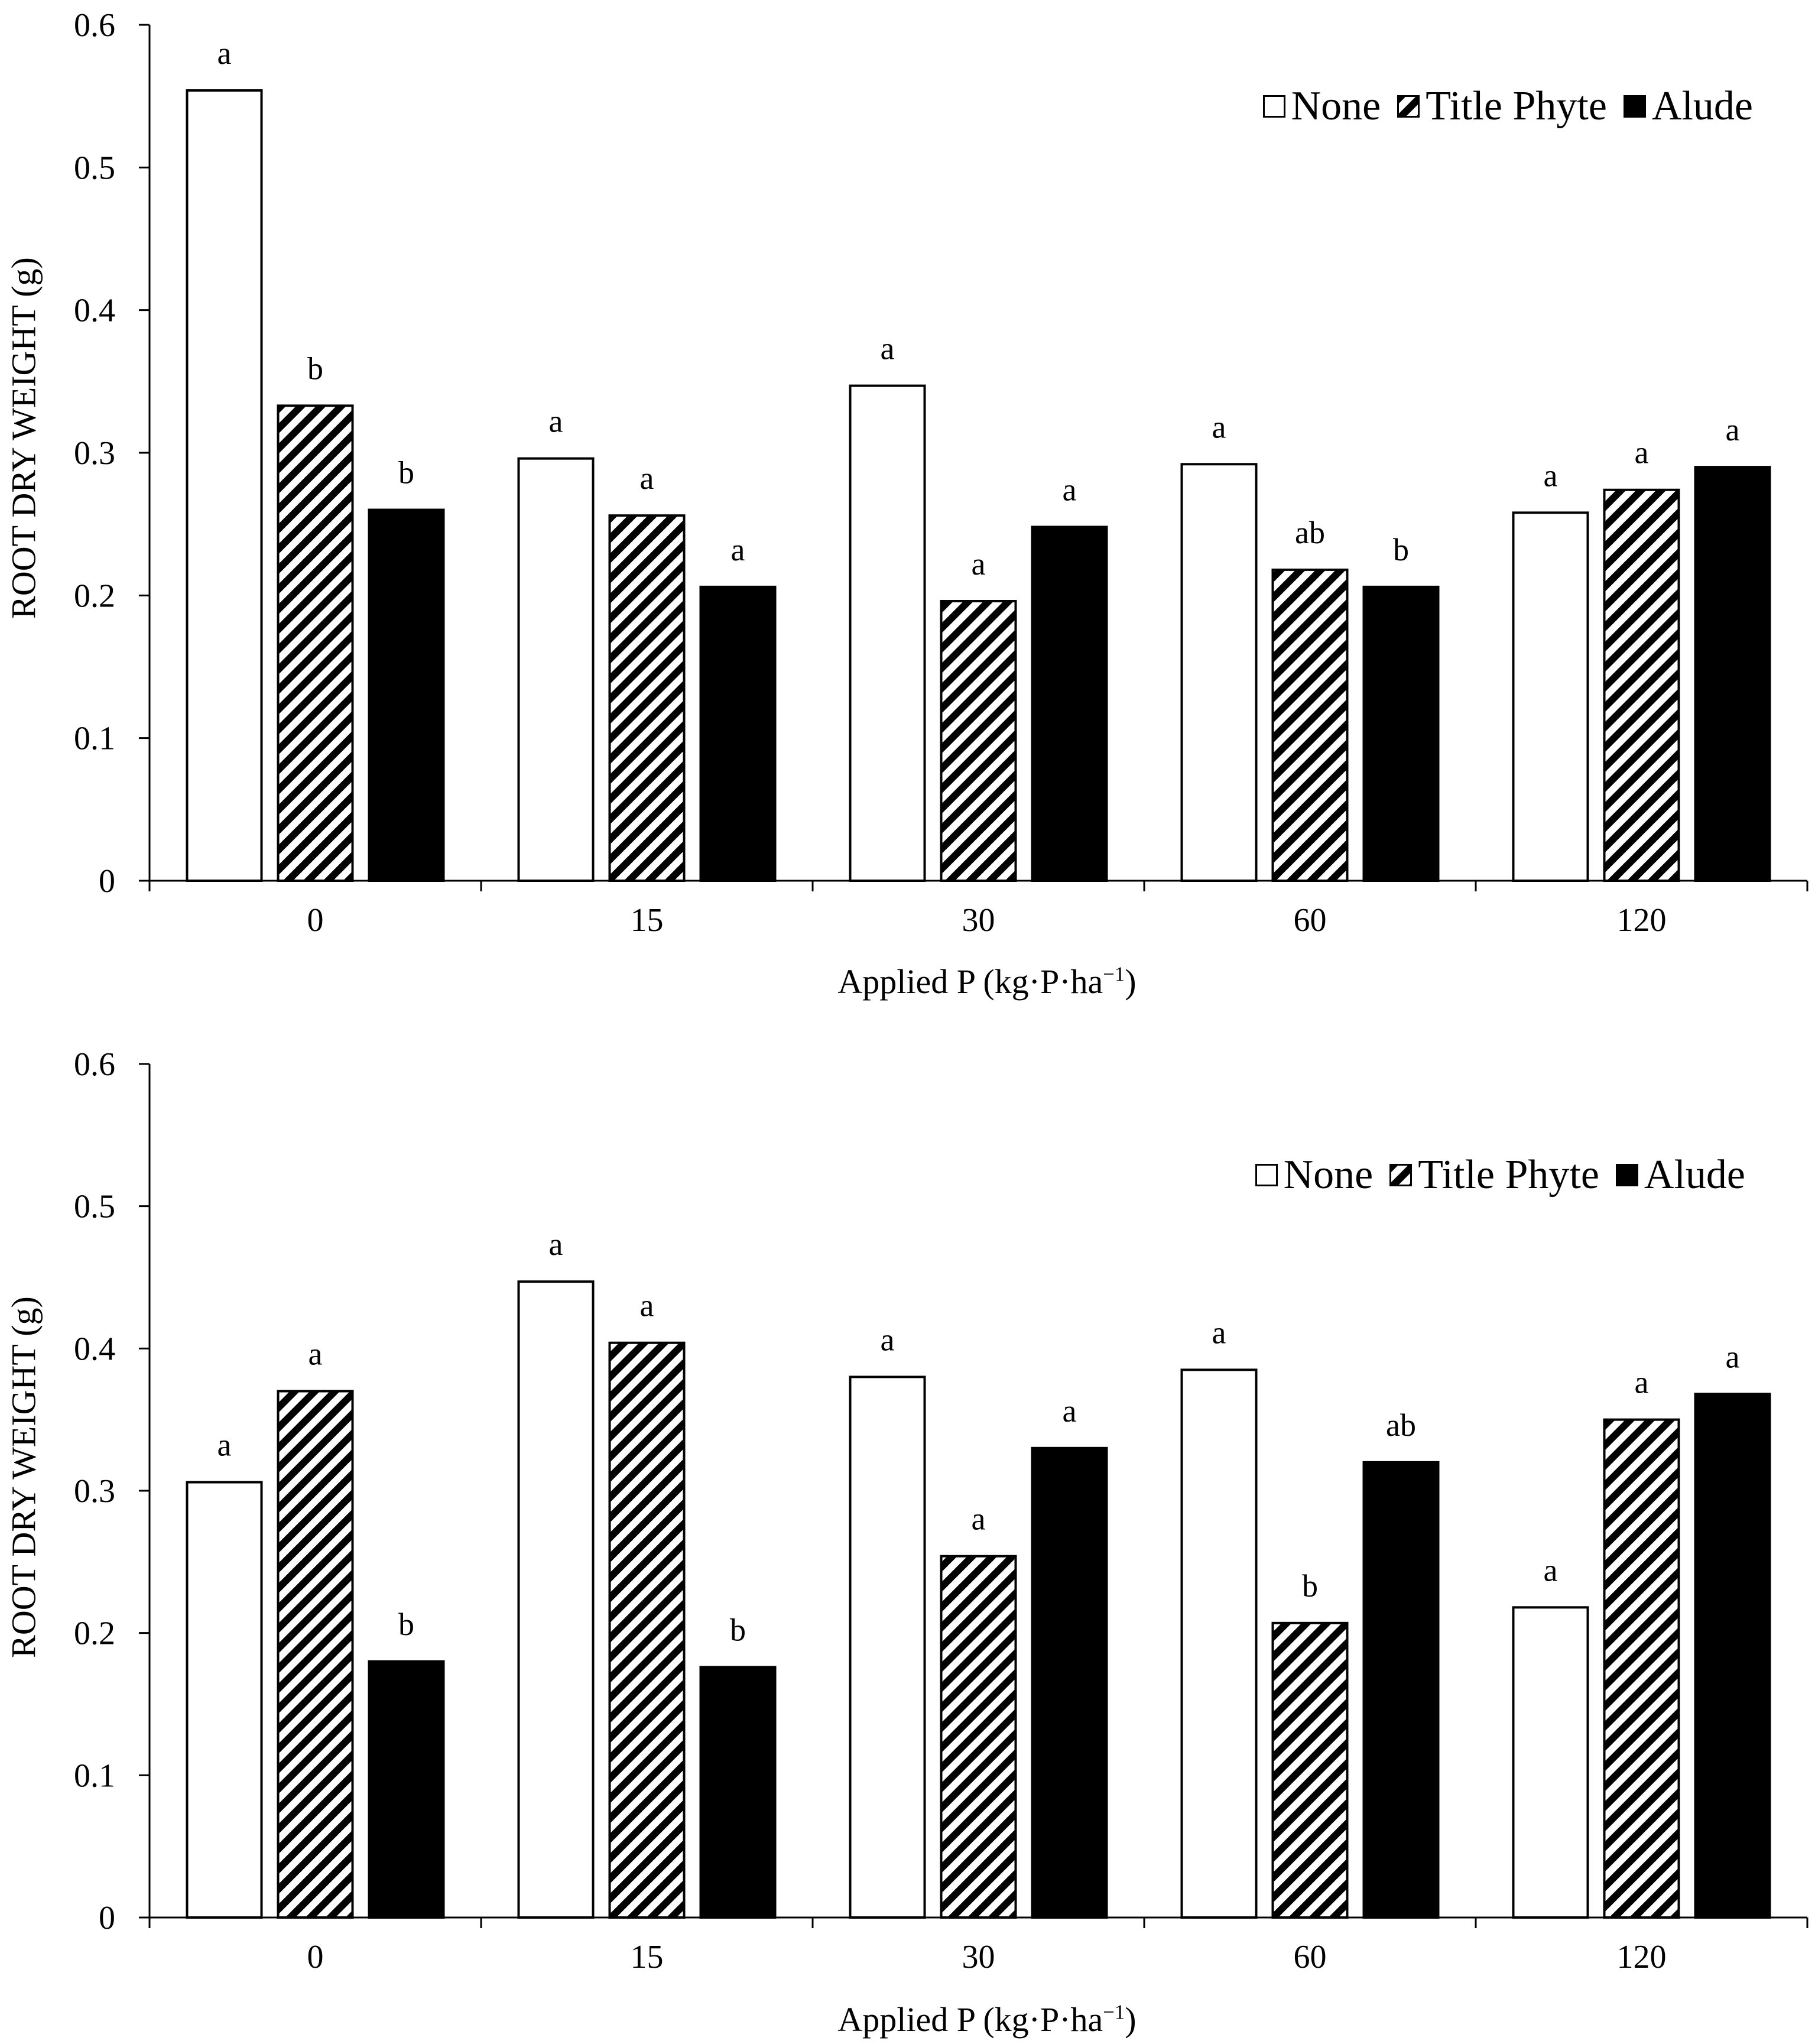  What do you see at coordinates (95, 1634) in the screenshot?
I see `y-tick-label: 0.2` at bounding box center [95, 1634].